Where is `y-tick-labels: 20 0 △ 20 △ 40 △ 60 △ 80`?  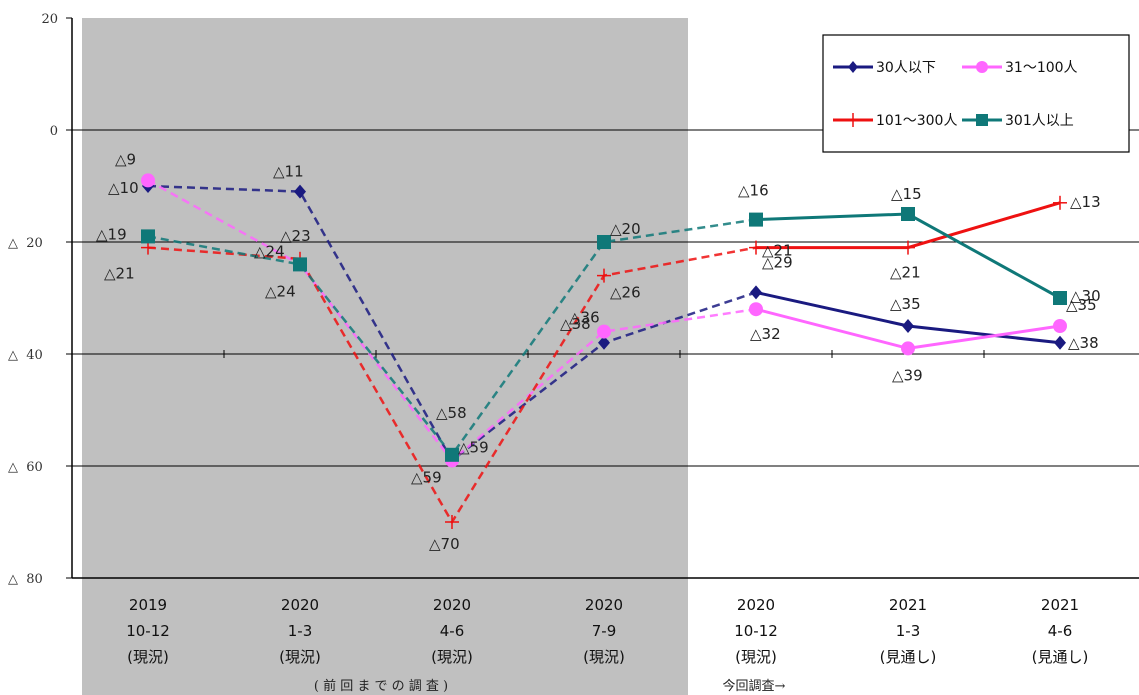
y-tick-labels: 20 0 △ 20 △ 40 △ 60 △ 80 is located at coordinates (33, 299).